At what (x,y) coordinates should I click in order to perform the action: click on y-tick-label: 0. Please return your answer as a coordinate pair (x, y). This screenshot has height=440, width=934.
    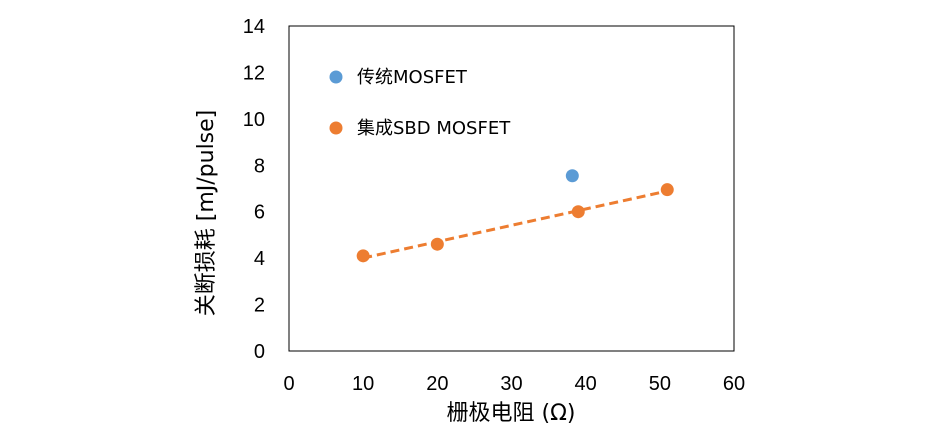
    Looking at the image, I should click on (259, 352).